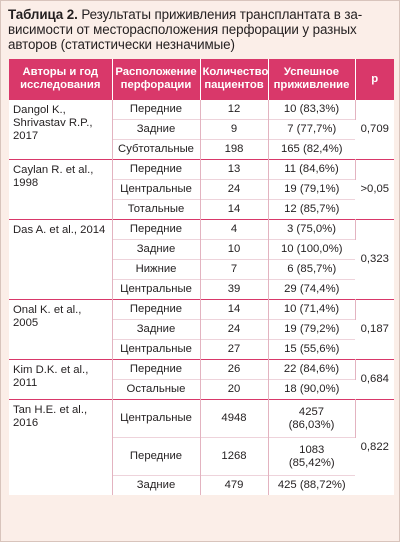  I want to click on table-row: Центральные 27 15 (55,6%), so click(201, 349).